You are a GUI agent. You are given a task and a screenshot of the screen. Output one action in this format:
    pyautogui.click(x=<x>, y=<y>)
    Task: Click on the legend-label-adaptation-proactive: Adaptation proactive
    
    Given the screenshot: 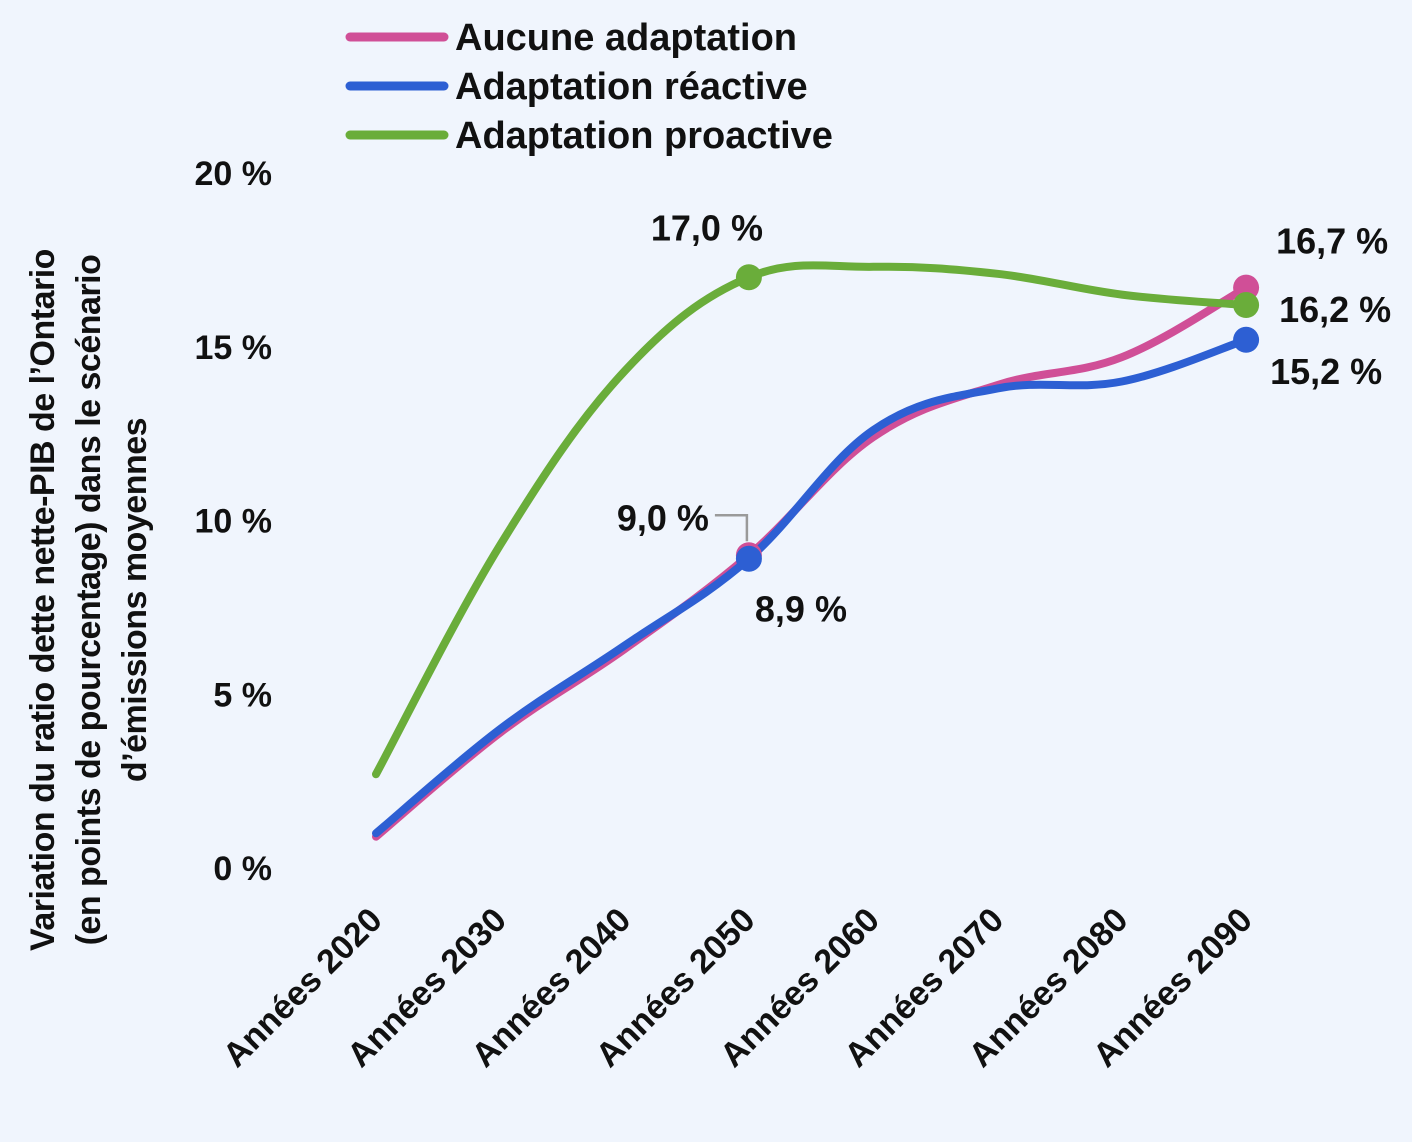 What is the action you would take?
    pyautogui.click(x=644, y=136)
    